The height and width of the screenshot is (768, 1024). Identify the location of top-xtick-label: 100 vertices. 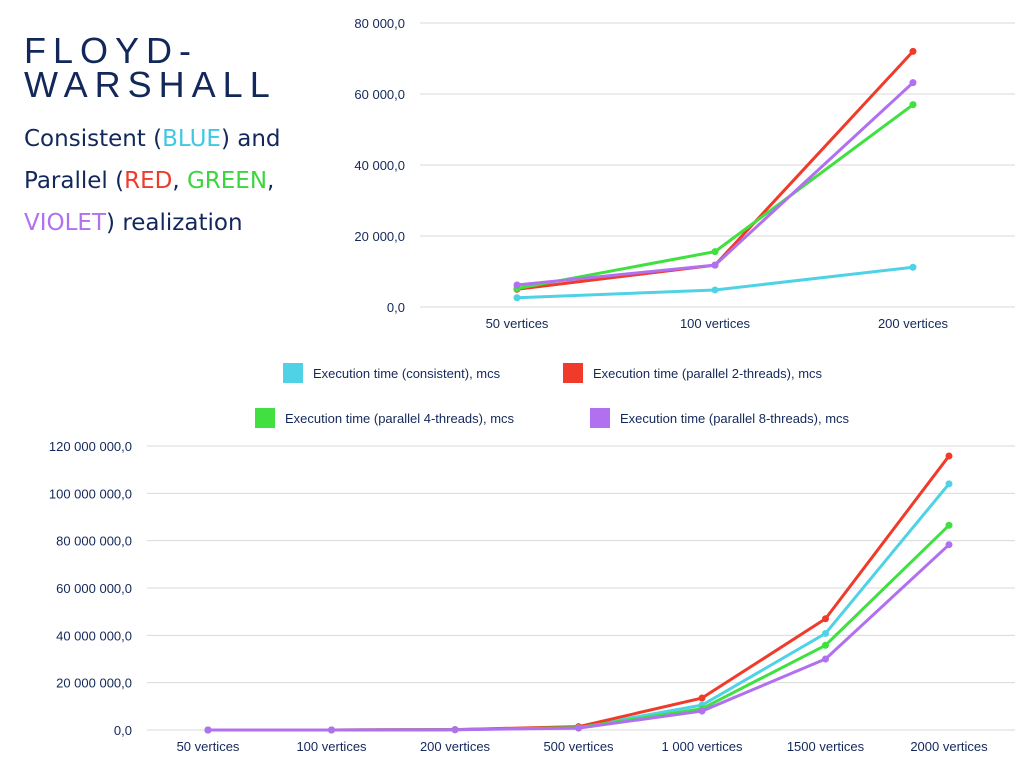
(715, 323).